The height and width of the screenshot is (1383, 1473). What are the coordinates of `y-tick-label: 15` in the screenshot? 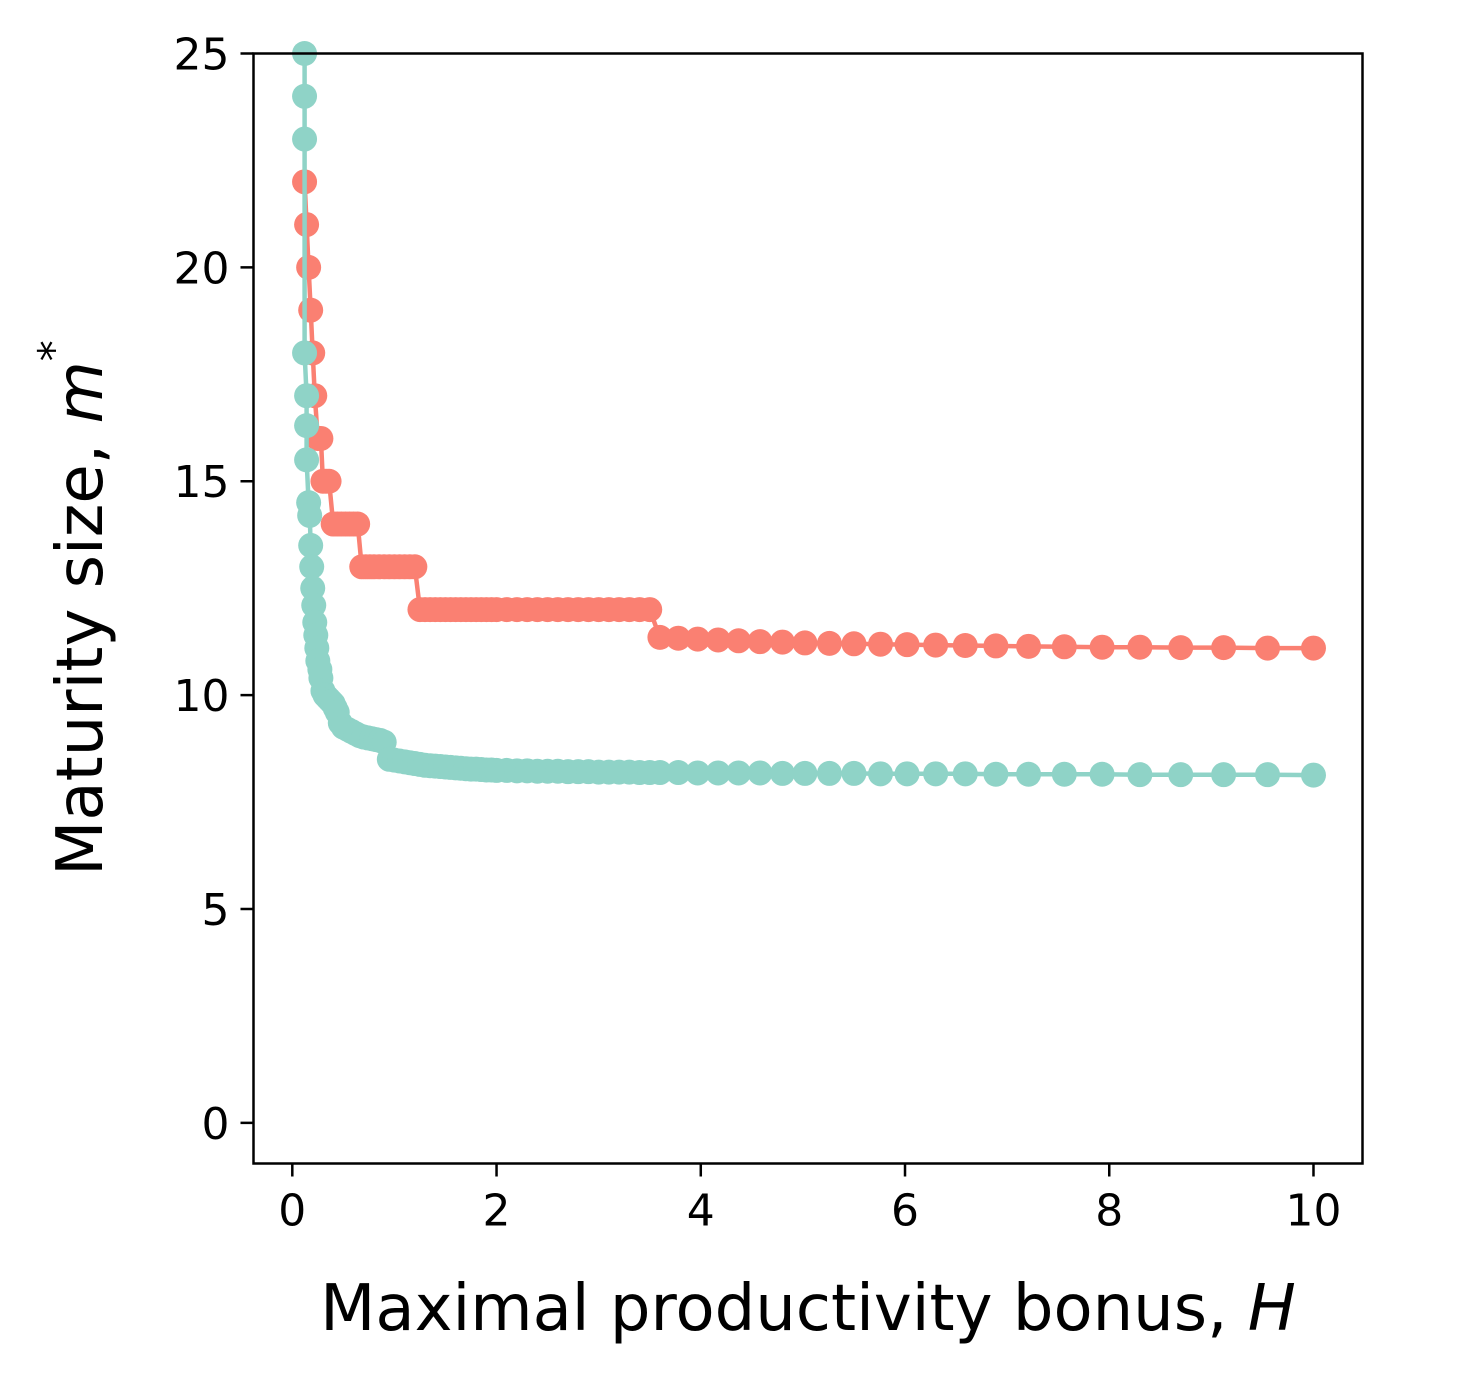 It's located at (202, 482).